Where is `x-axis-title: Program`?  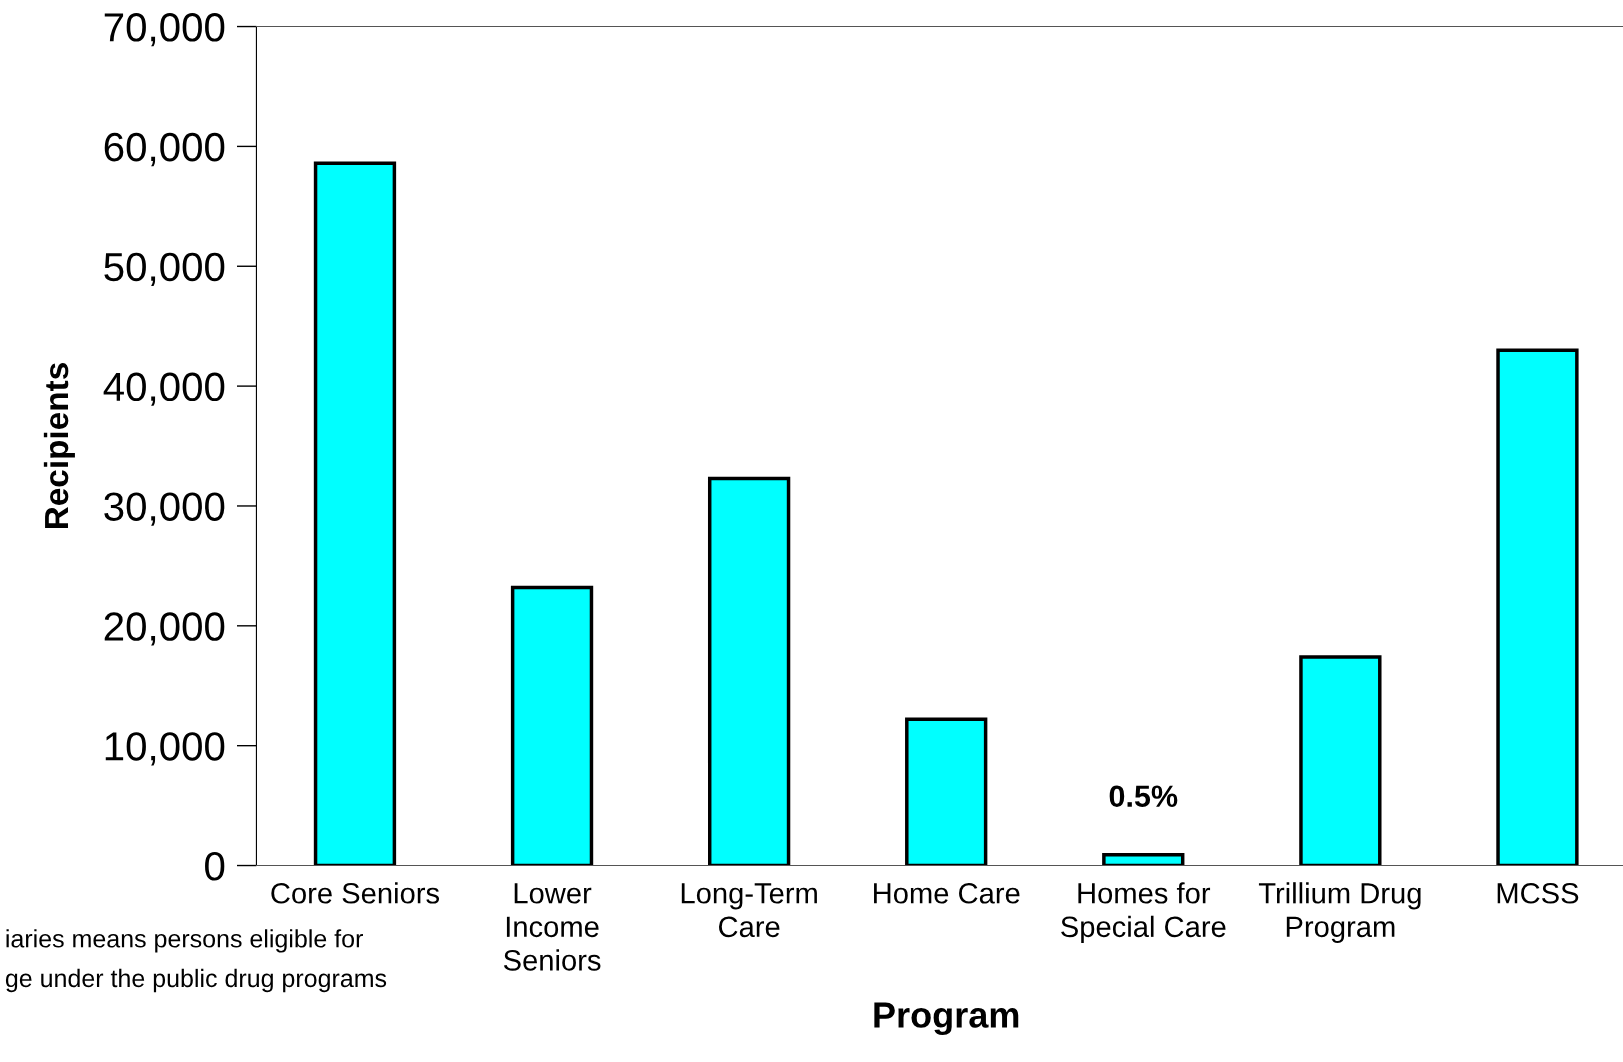 x-axis-title: Program is located at coordinates (946, 1019).